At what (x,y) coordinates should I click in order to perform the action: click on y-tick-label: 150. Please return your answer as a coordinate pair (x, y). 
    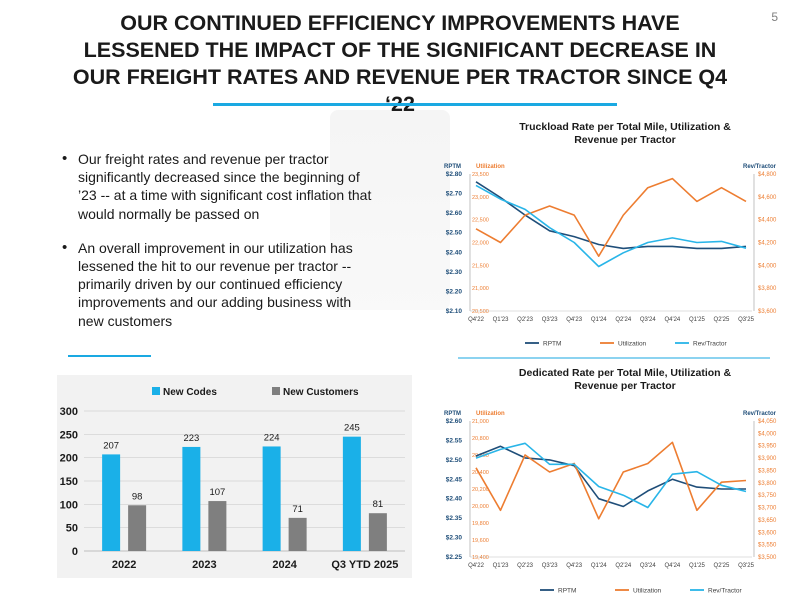
    Looking at the image, I should click on (69, 482).